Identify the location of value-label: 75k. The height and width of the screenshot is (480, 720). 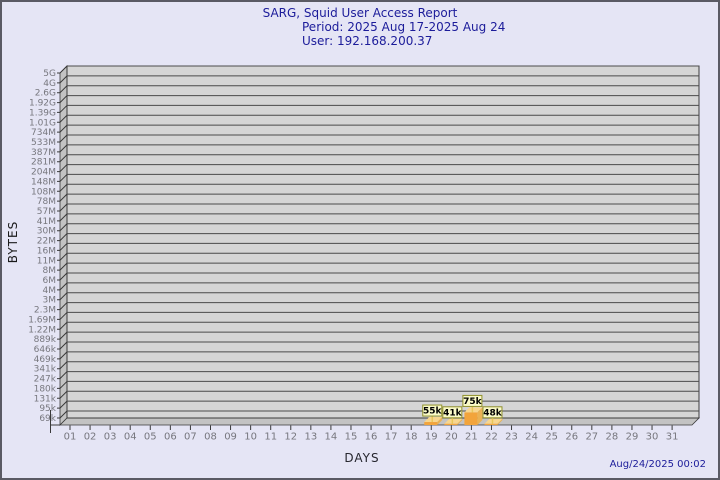
(473, 402).